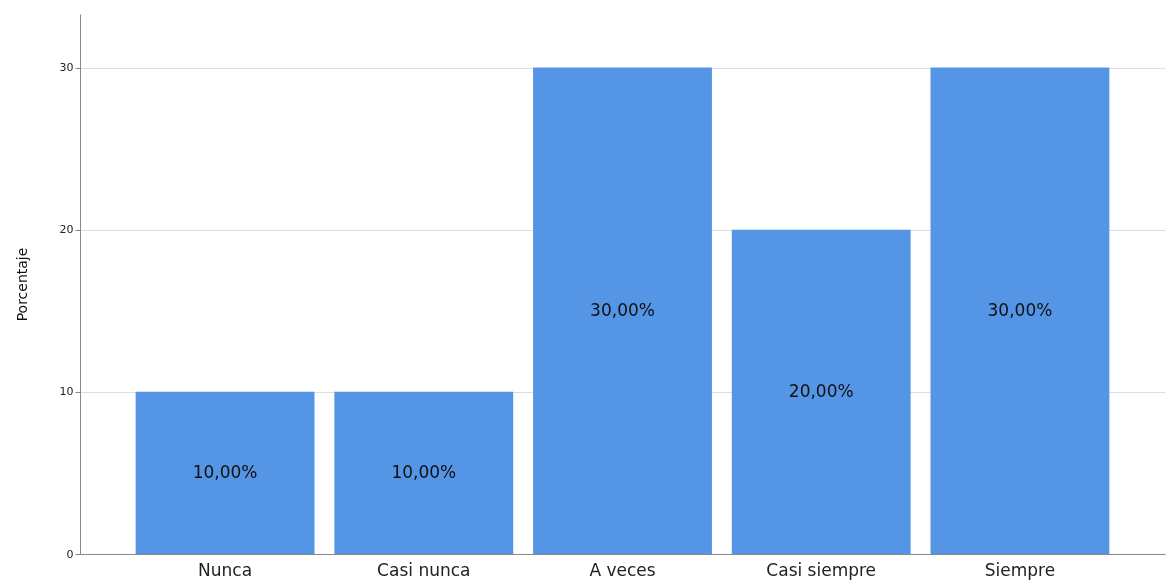 The width and height of the screenshot is (1171, 584). Describe the element at coordinates (70, 554) in the screenshot. I see `y-tick-label: 0` at that location.